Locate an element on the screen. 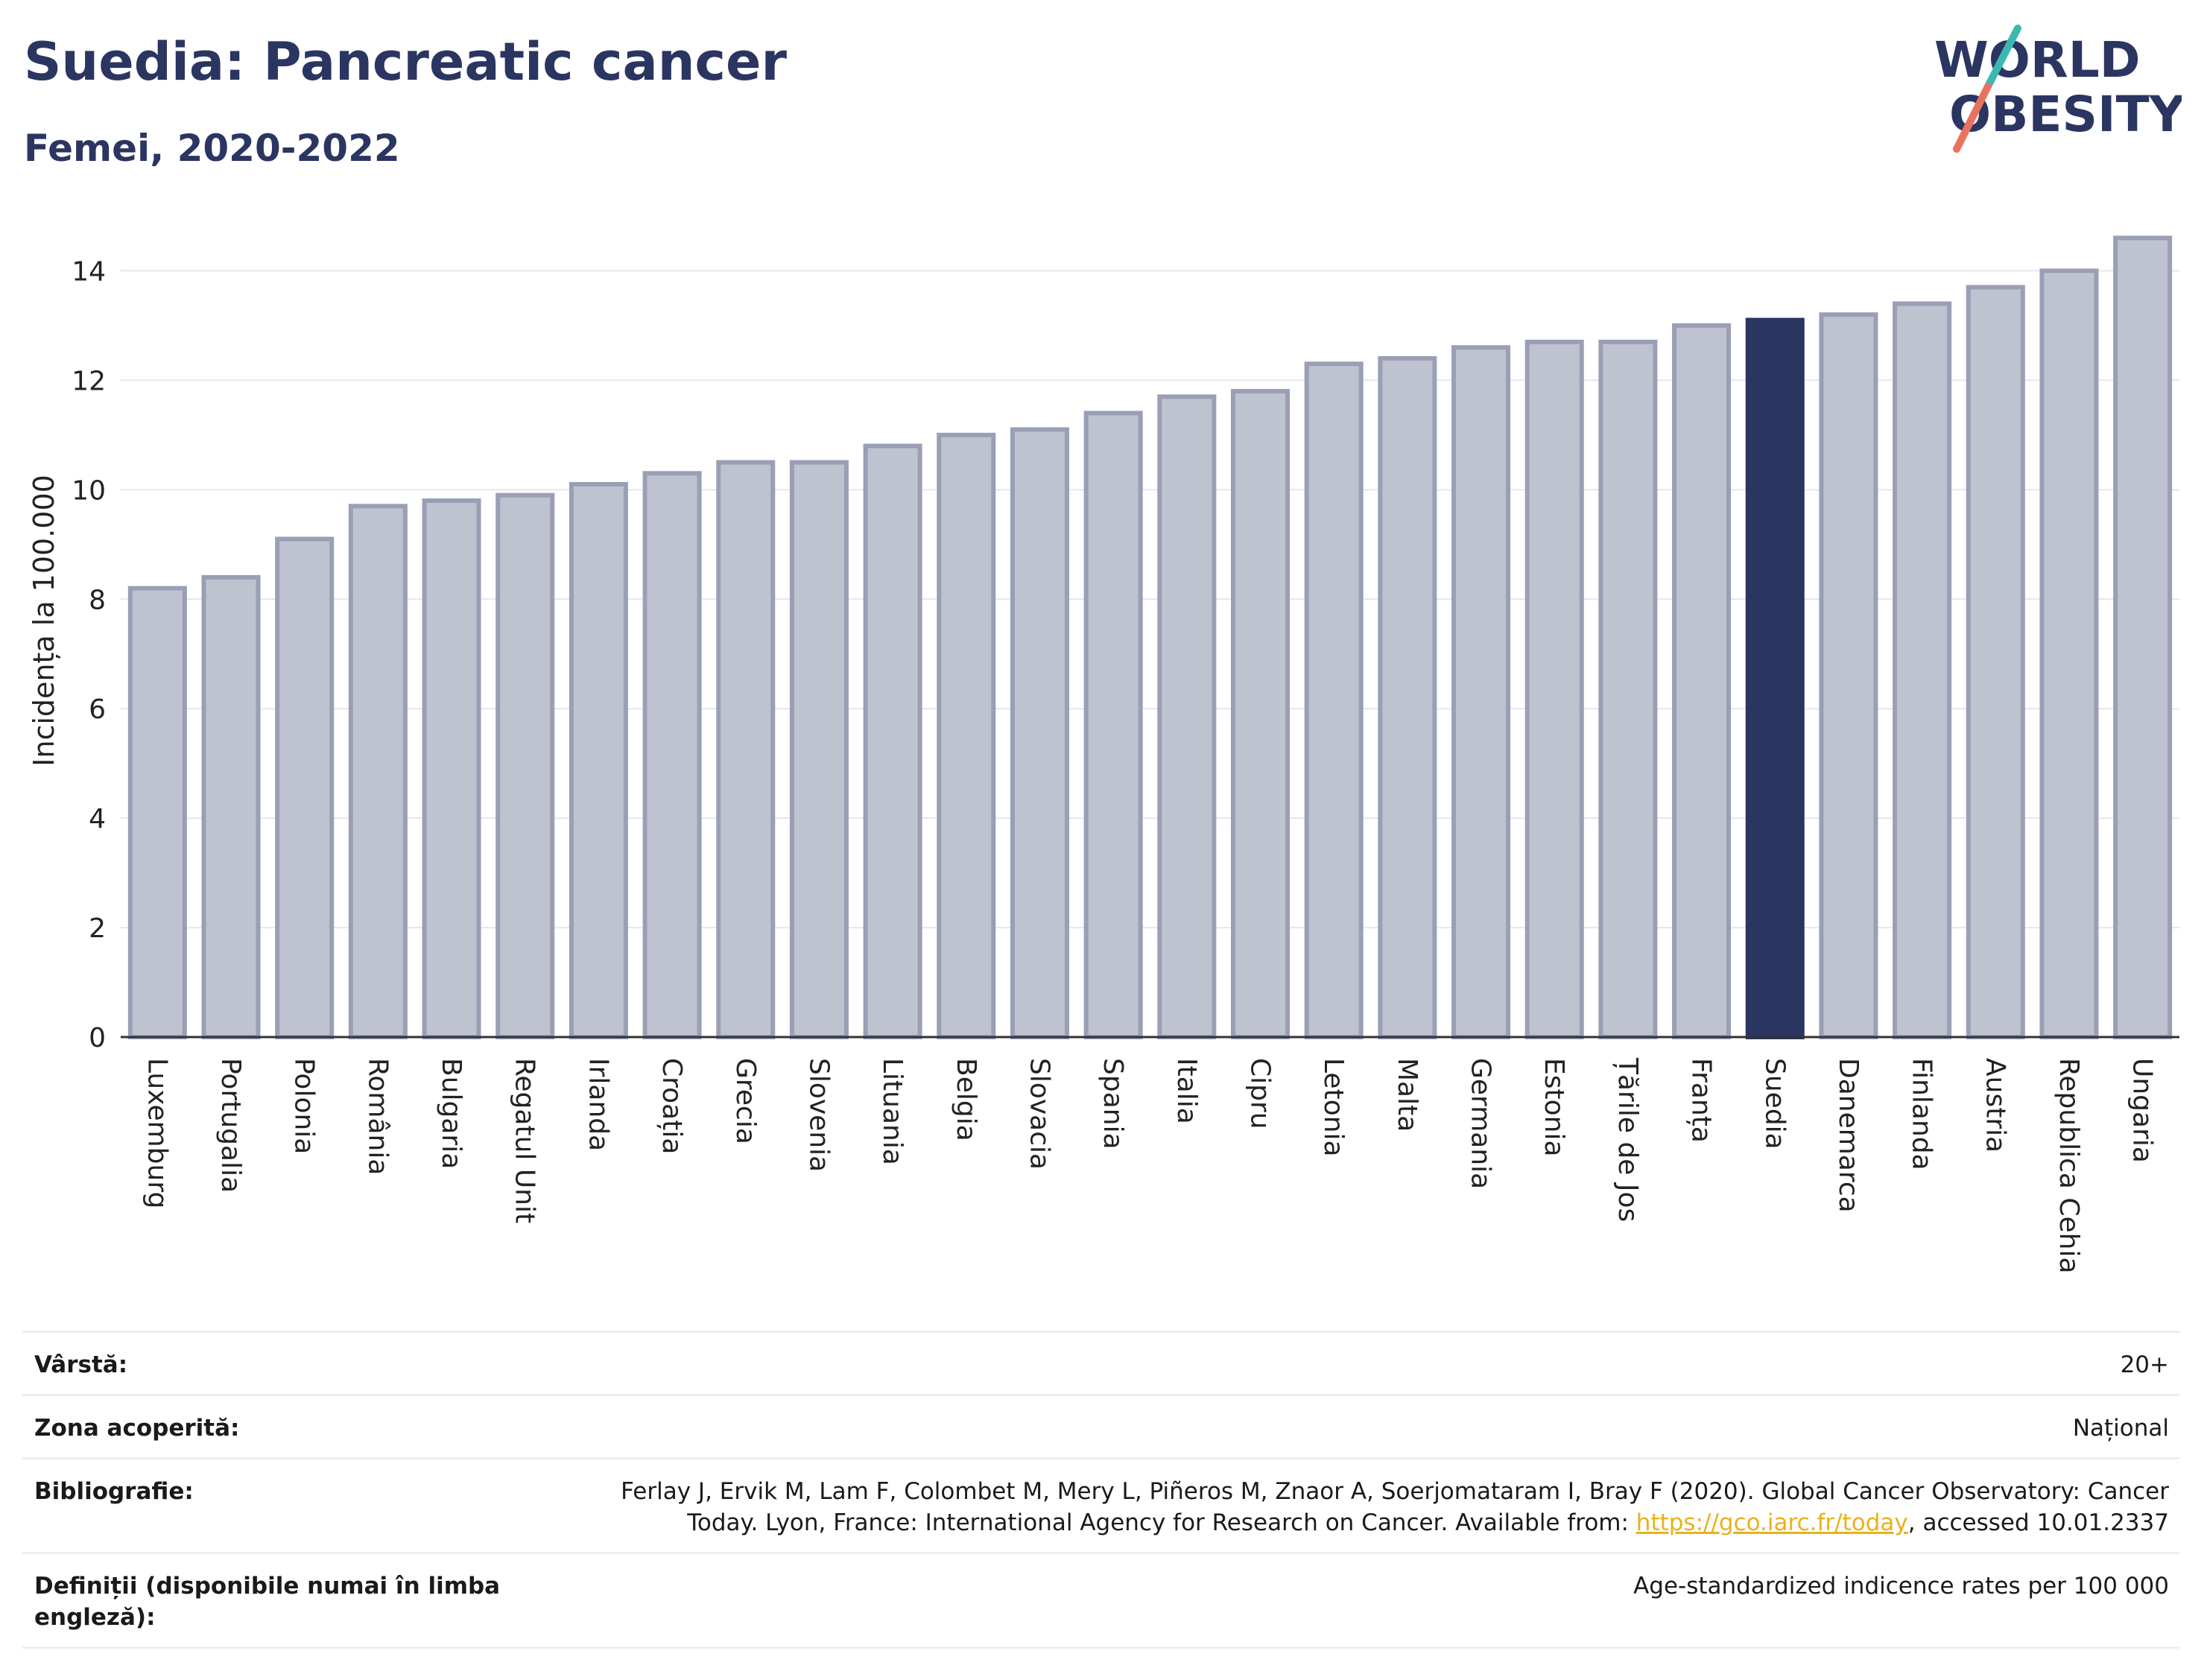 The height and width of the screenshot is (1680, 2204). svg-text: WORLD is located at coordinates (2037, 60).